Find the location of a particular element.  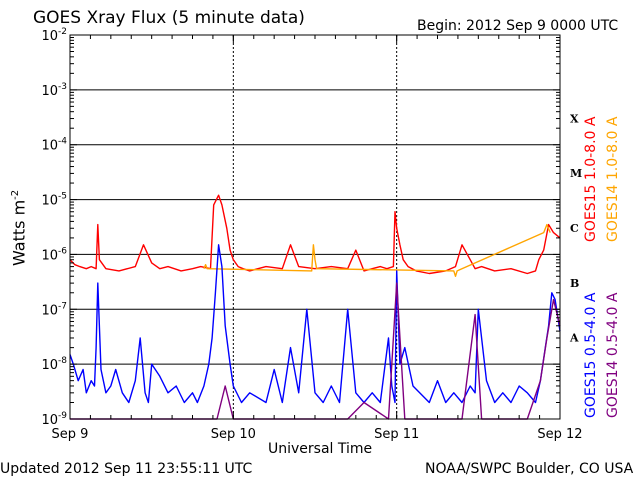

legend-goes14-short: GOES14 0.5-4.0 A is located at coordinates (613, 355).